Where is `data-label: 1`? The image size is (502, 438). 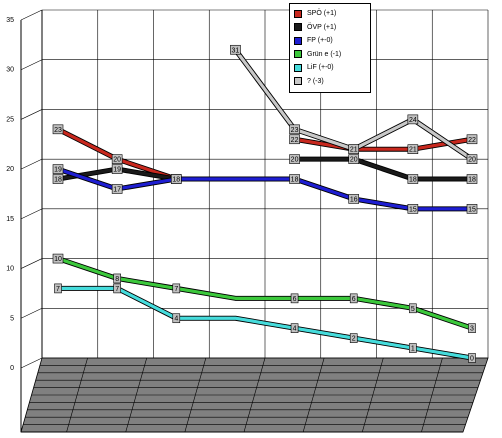
data-label: 1 is located at coordinates (413, 349).